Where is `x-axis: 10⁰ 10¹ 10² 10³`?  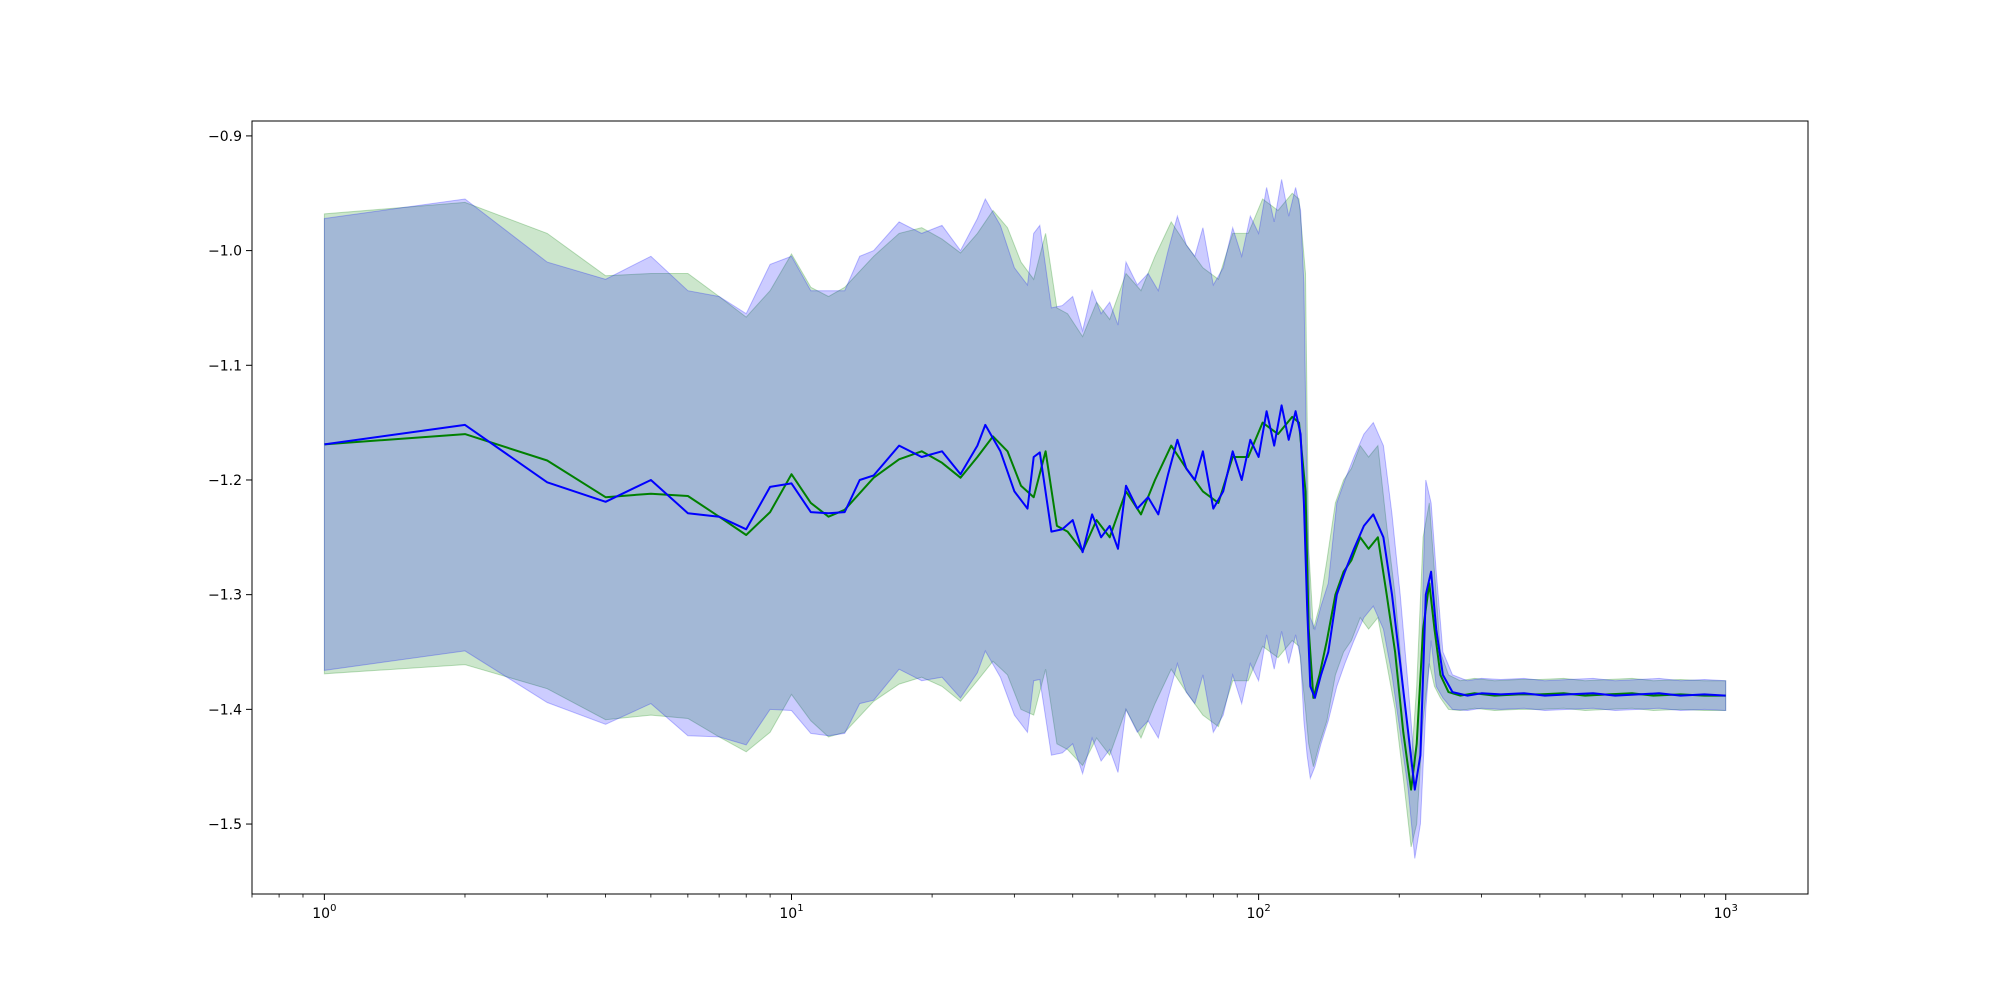 x-axis: 10⁰ 10¹ 10² 10³ is located at coordinates (994, 908).